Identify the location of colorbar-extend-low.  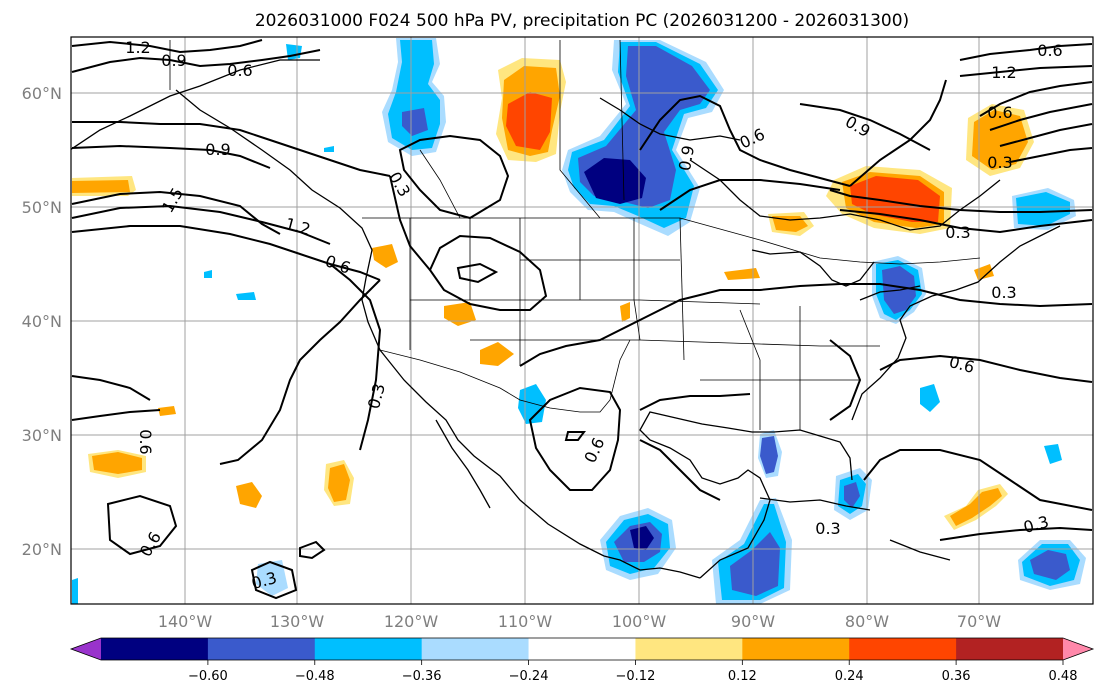
(86, 649).